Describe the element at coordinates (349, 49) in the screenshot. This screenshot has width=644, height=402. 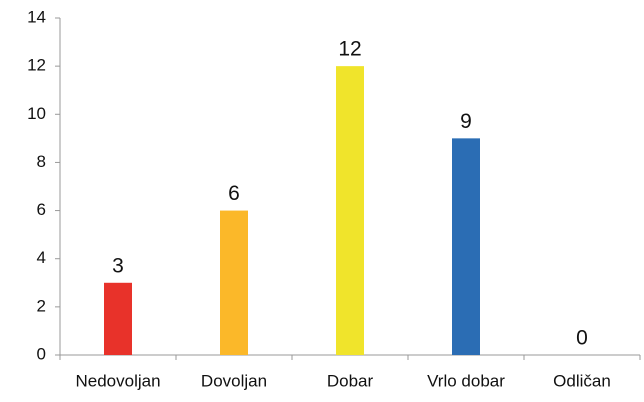
I see `data-label: 12` at that location.